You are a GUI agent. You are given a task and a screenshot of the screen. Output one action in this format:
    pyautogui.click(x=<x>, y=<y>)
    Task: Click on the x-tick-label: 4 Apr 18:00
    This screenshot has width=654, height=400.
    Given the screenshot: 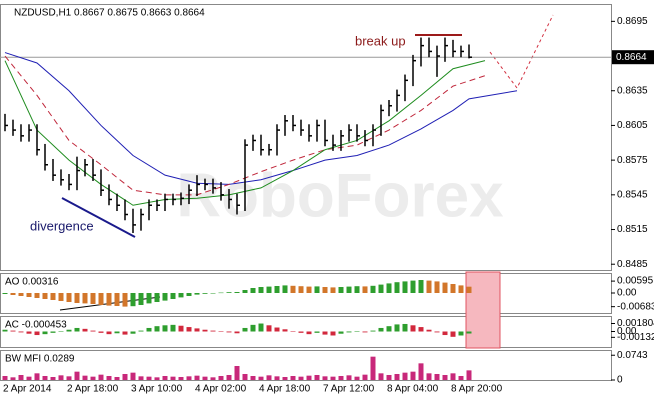 What is the action you would take?
    pyautogui.click(x=285, y=389)
    